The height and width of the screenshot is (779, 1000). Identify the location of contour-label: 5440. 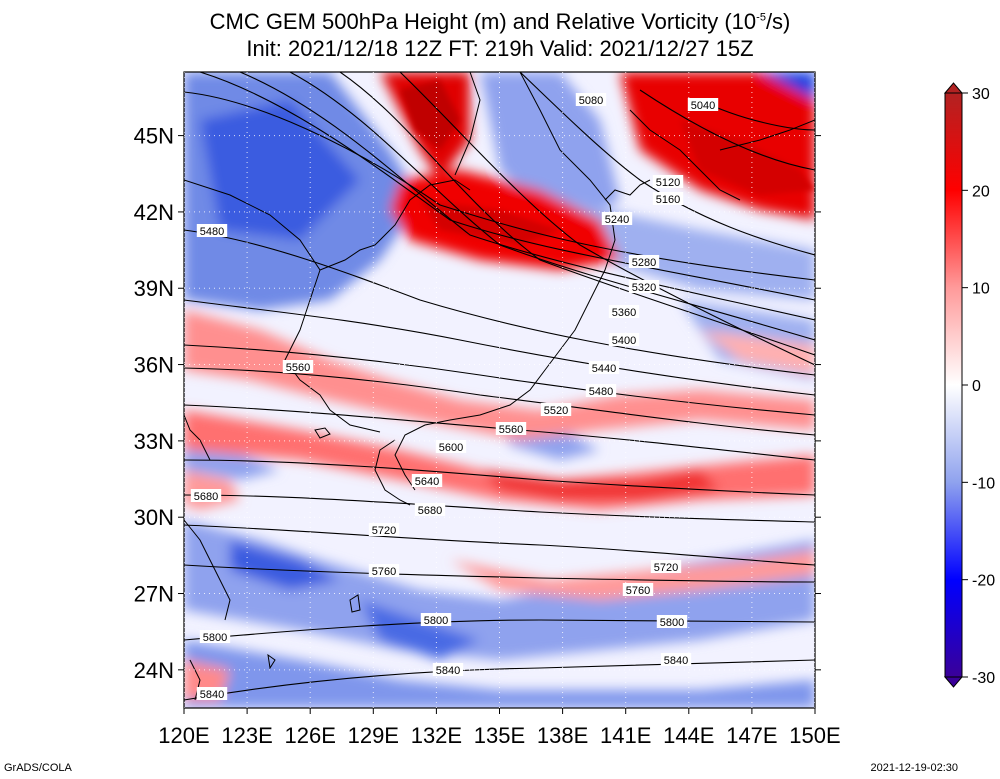
(604, 369).